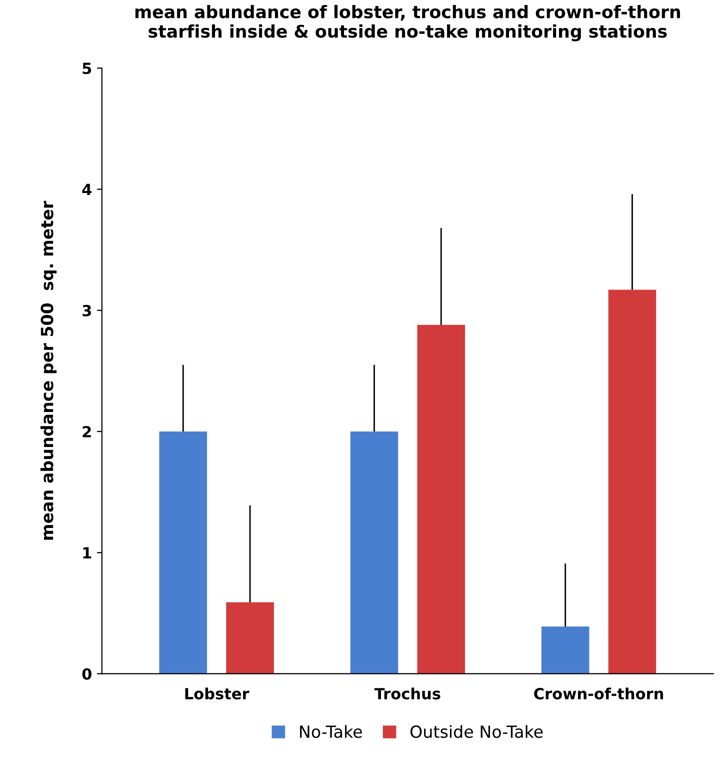  Describe the element at coordinates (407, 694) in the screenshot. I see `x-tick-label: Trochus` at that location.